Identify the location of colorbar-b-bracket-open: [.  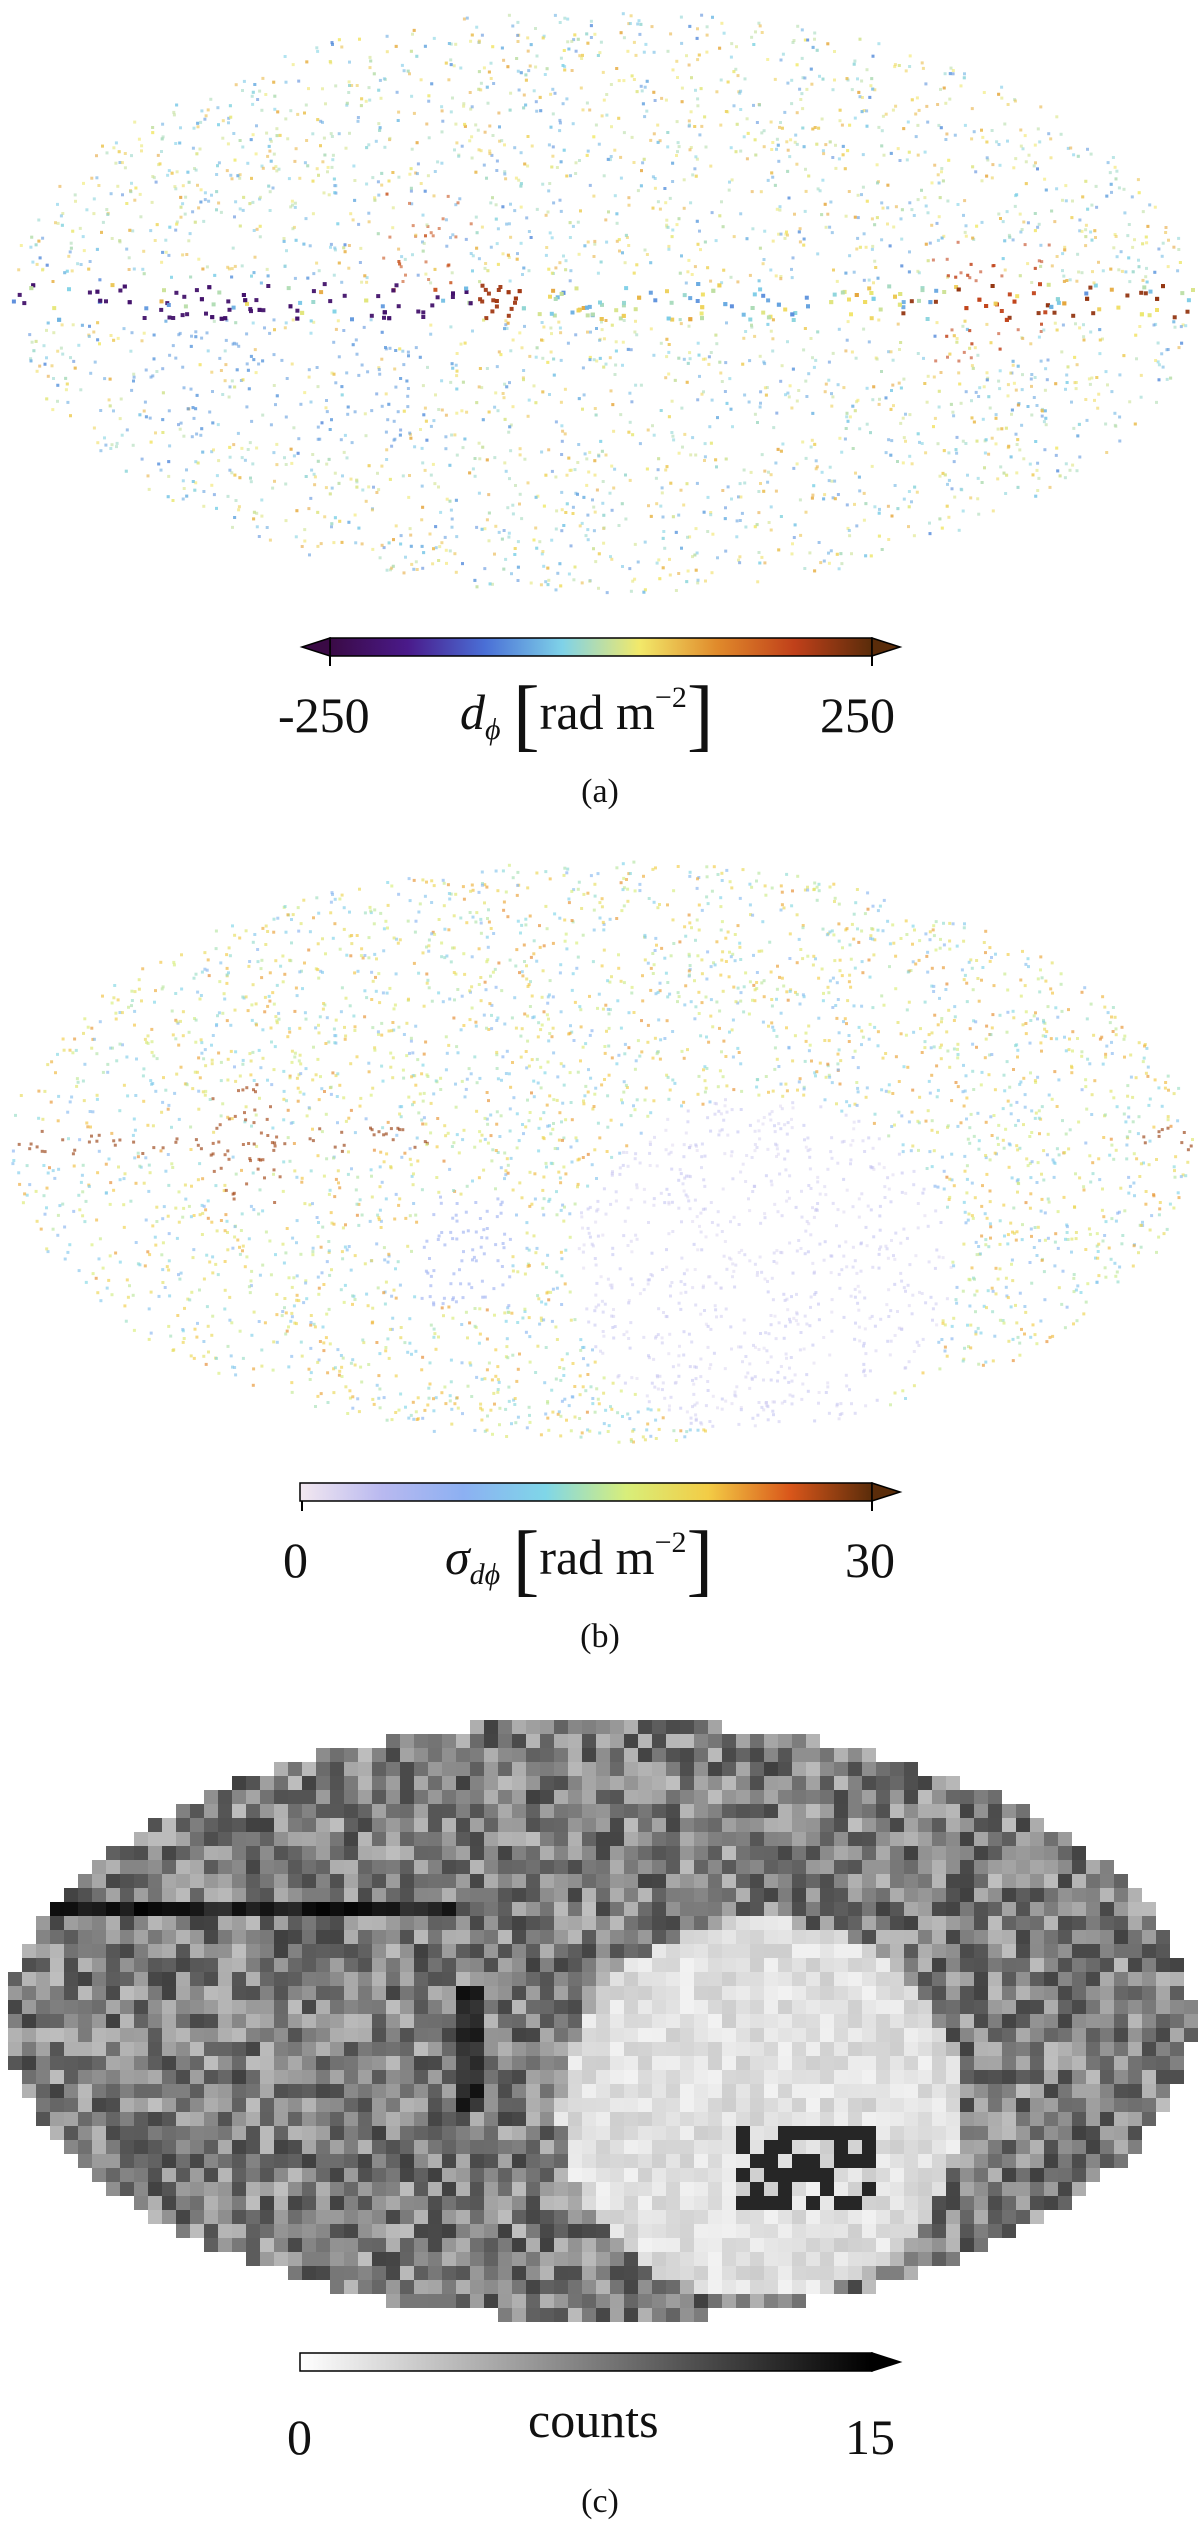
(526, 1560).